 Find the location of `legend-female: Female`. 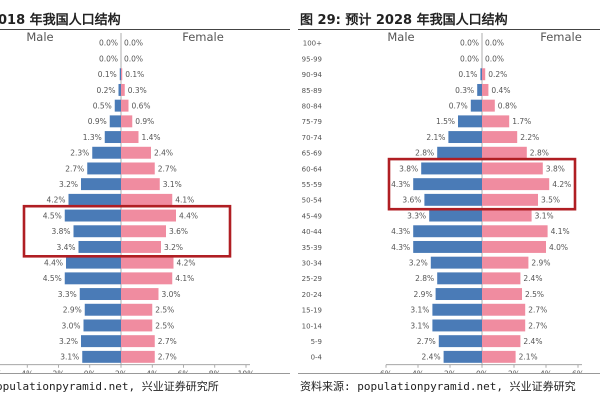

legend-female: Female is located at coordinates (561, 37).